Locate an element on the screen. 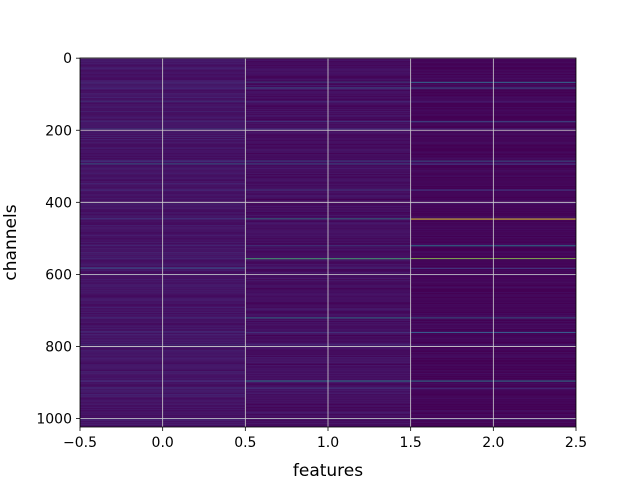 This screenshot has width=640, height=480. x-tick-label: 0.5 is located at coordinates (245, 443).